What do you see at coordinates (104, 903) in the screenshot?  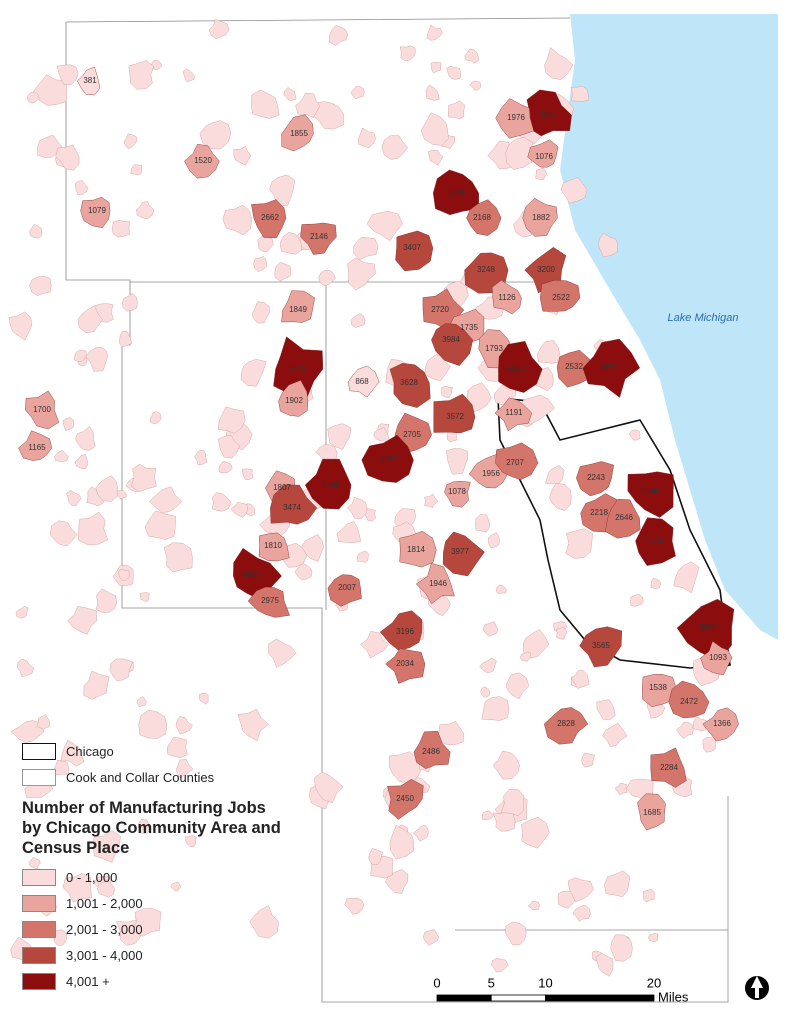 I see `legend-label: 1,001 - 2,000` at bounding box center [104, 903].